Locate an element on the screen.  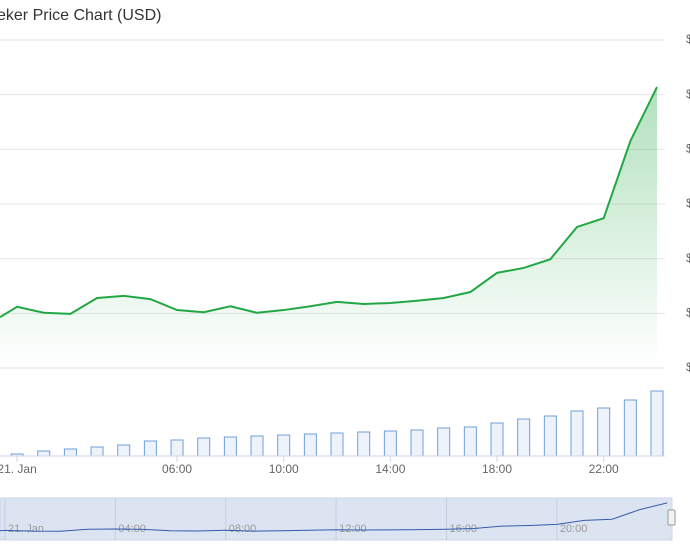
chart-title: eker Price Chart (USD) is located at coordinates (80, 15).